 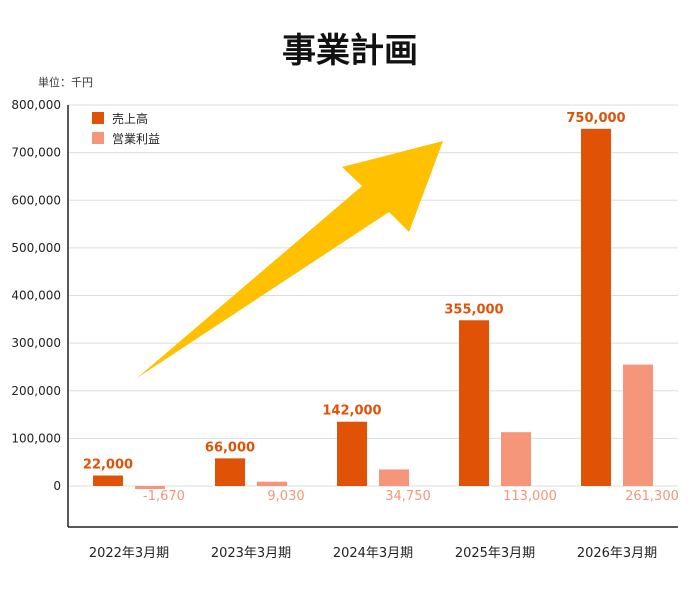 I want to click on legend-label: 売上高, so click(x=130, y=118).